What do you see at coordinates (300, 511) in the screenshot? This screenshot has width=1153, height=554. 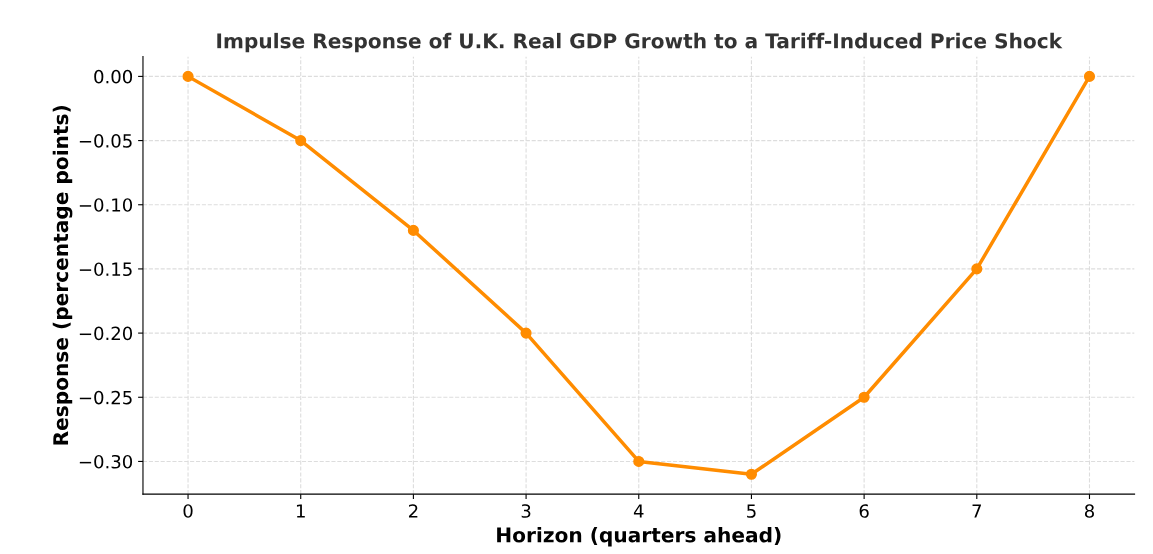 I see `x-tick-label: 1` at bounding box center [300, 511].